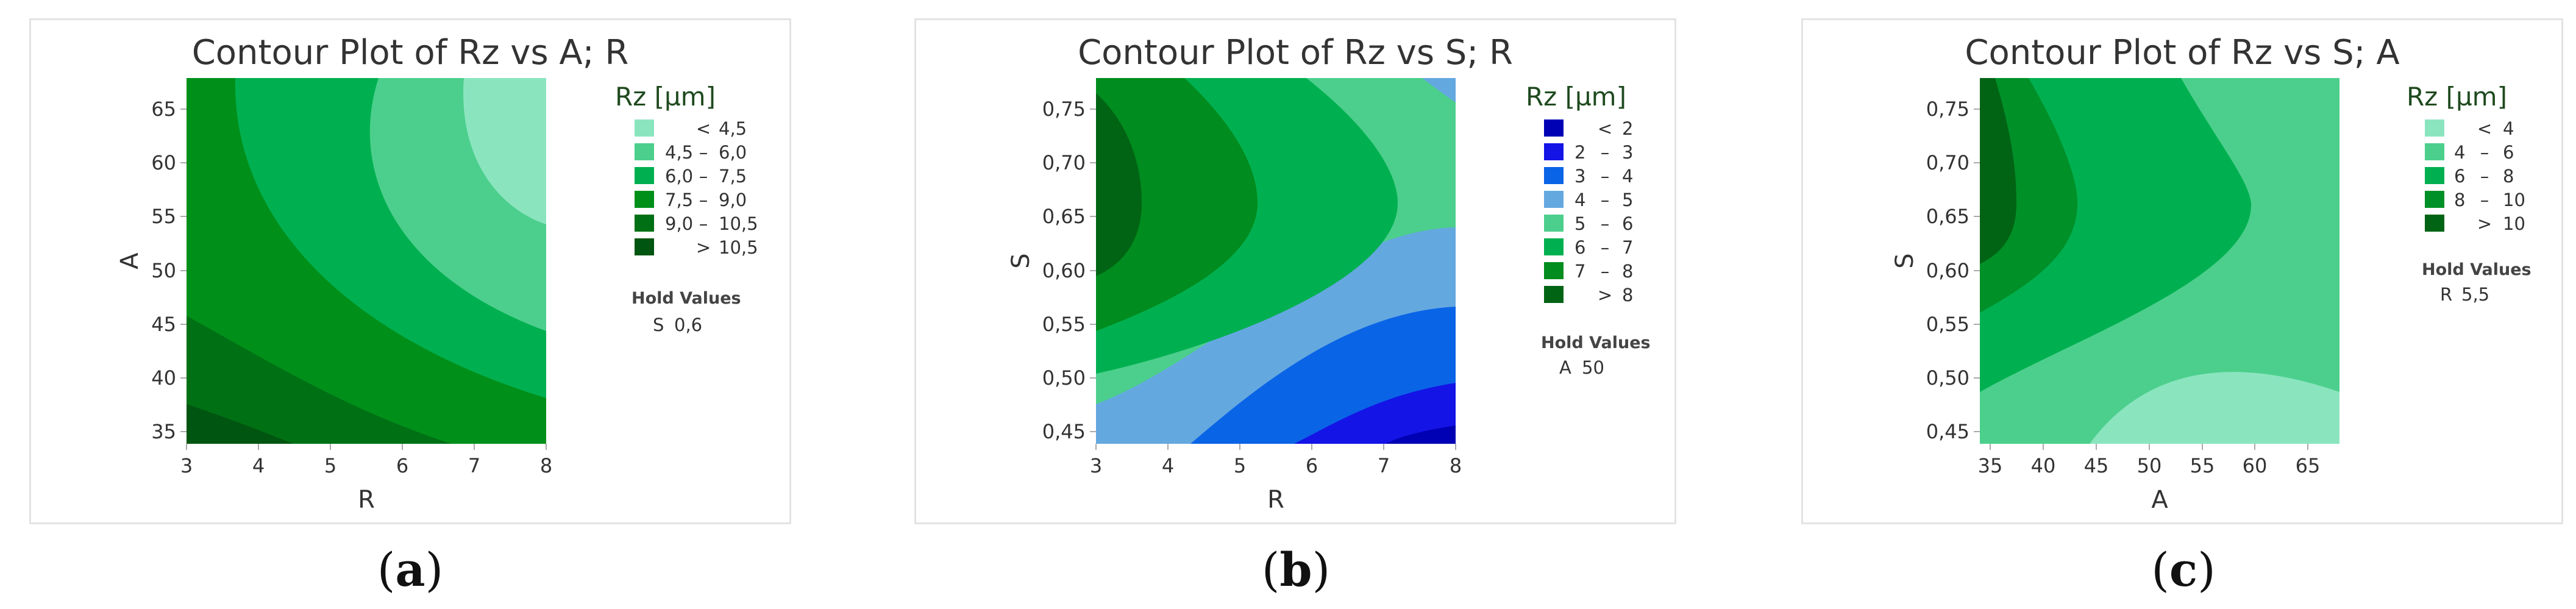 The height and width of the screenshot is (609, 2576). Describe the element at coordinates (1295, 570) in the screenshot. I see `caption-letter: b` at that location.